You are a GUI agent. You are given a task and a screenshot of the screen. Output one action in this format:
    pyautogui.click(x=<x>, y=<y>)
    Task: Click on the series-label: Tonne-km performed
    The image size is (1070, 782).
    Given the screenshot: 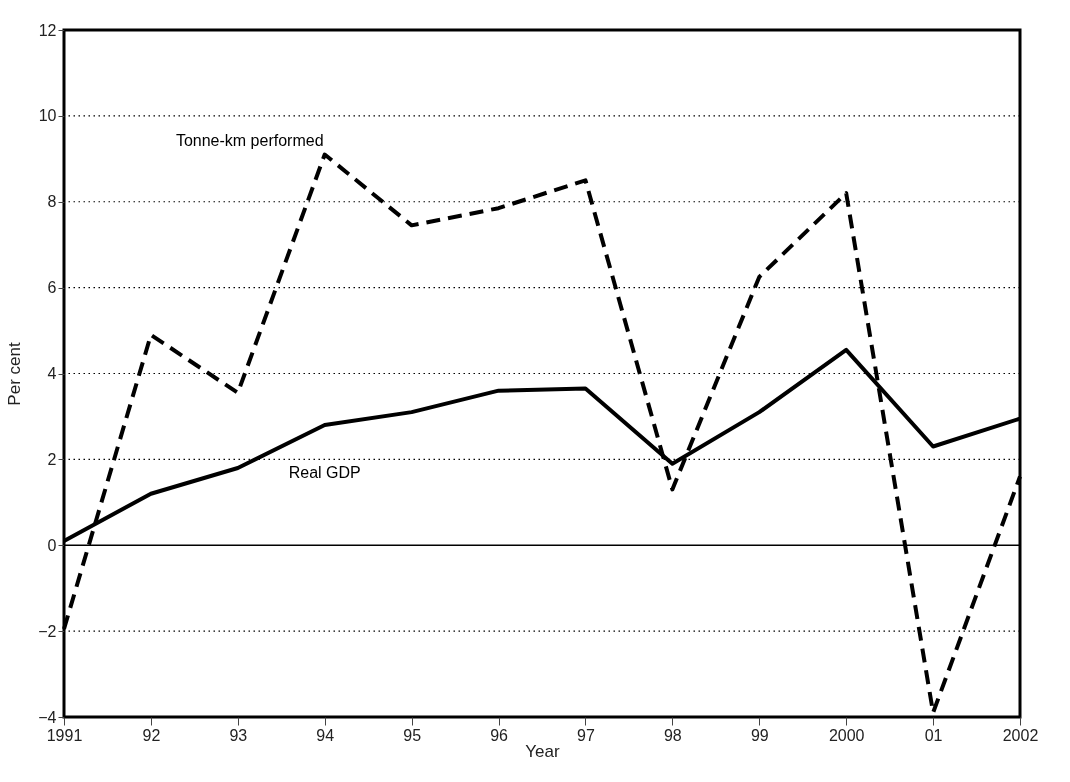 What is the action you would take?
    pyautogui.click(x=249, y=140)
    